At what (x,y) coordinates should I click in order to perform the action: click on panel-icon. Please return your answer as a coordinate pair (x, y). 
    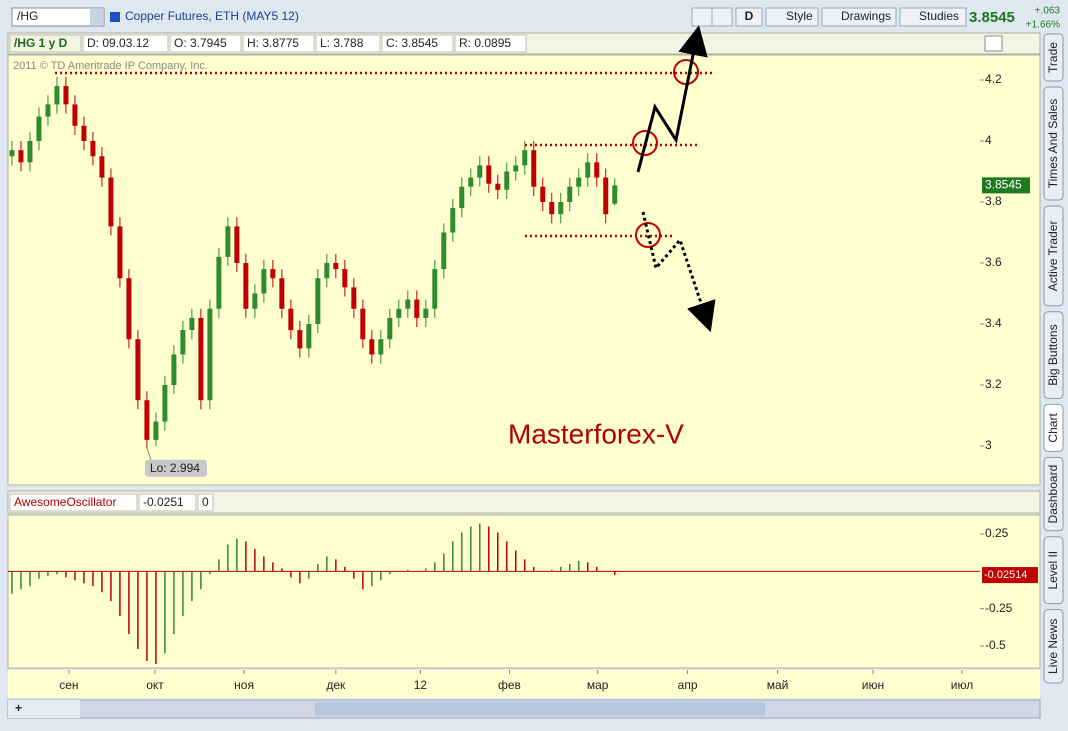
    Looking at the image, I should click on (993, 43).